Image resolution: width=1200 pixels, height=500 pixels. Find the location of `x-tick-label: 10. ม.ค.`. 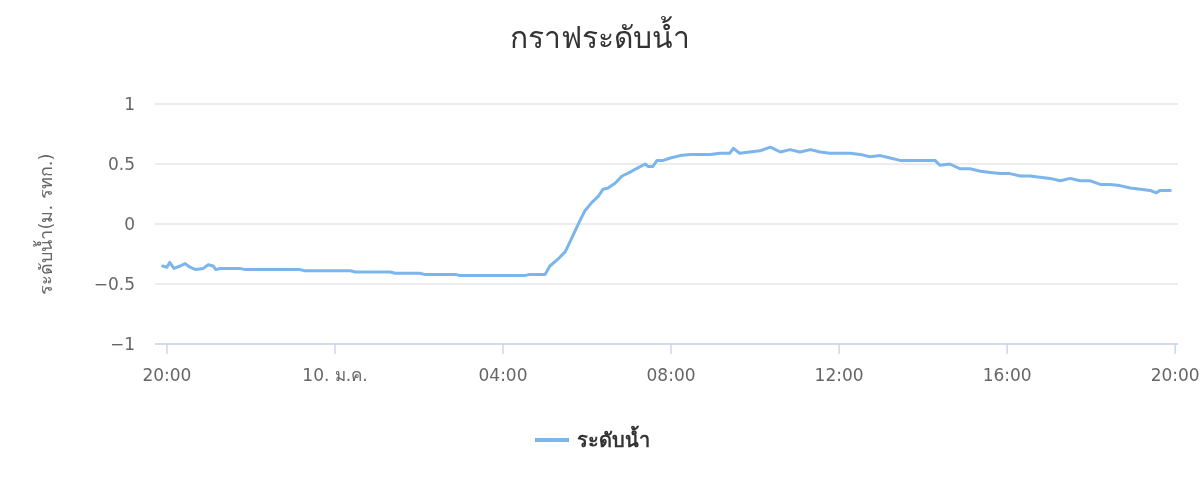

x-tick-label: 10. ม.ค. is located at coordinates (335, 375).